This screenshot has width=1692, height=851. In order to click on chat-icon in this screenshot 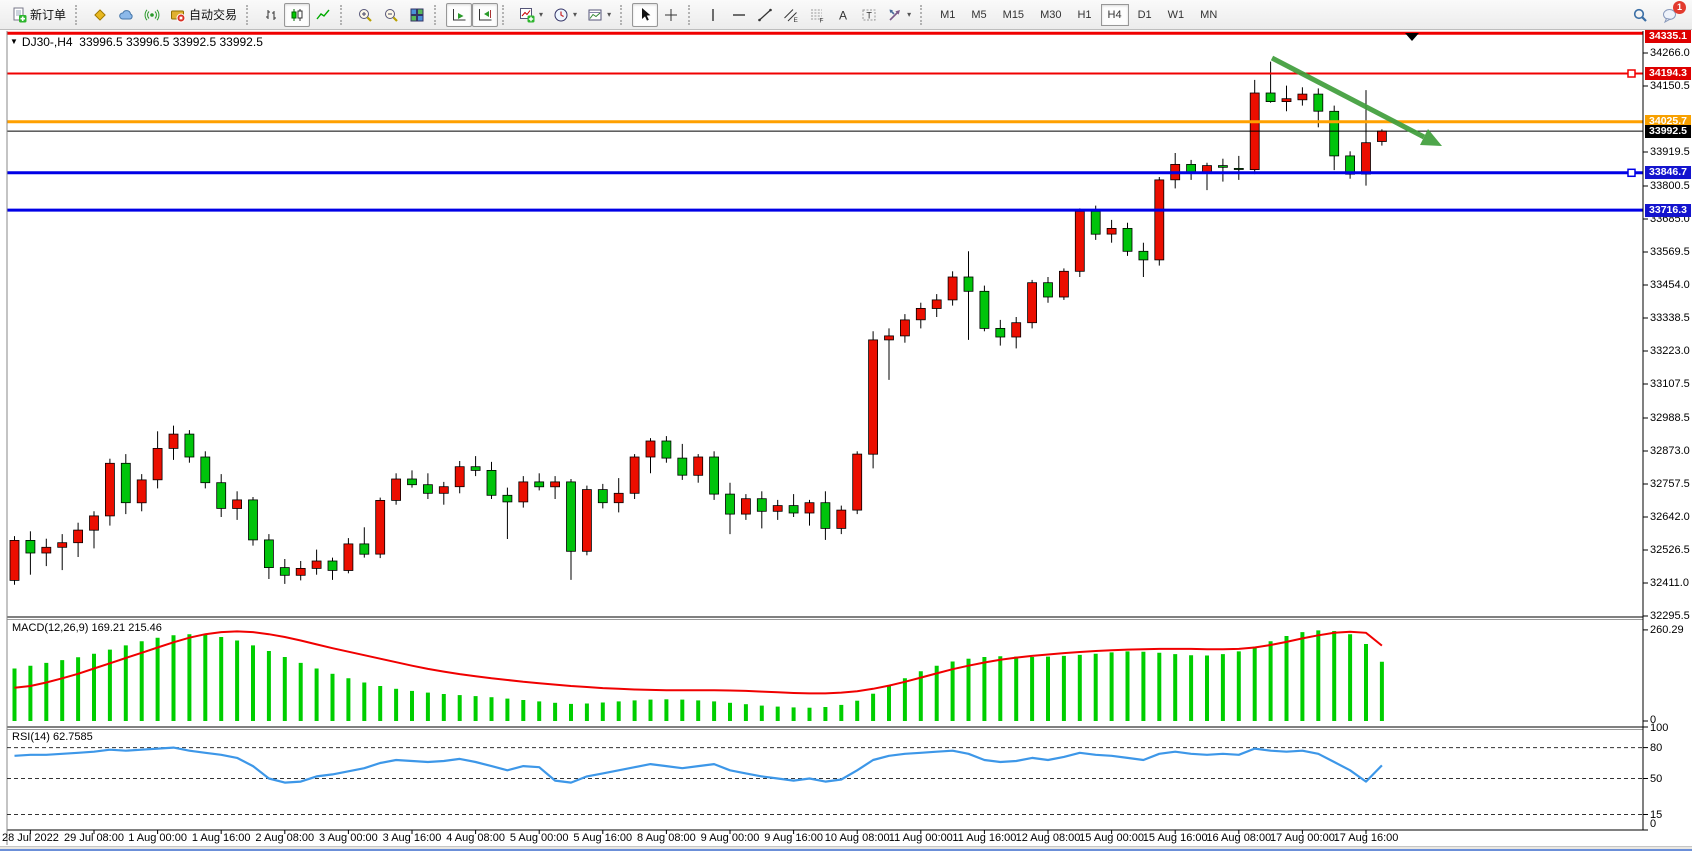, I will do `click(1669, 15)`.